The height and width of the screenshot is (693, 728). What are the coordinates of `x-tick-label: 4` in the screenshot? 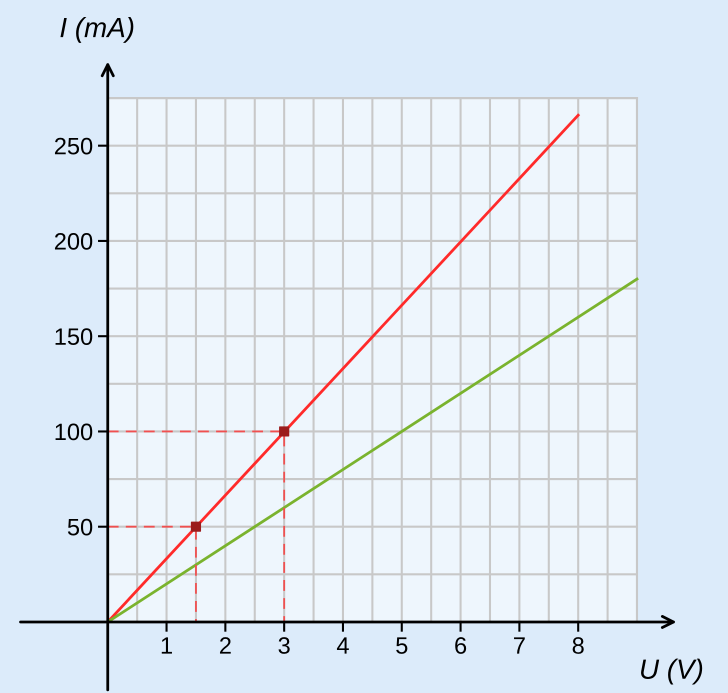 It's located at (342, 645).